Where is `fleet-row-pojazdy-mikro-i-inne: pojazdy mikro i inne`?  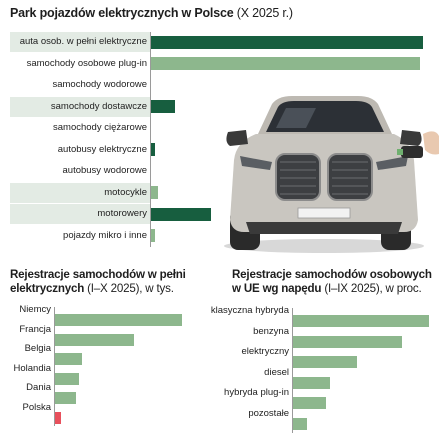 fleet-row-pojazdy-mikro-i-inne: pojazdy mikro i inne is located at coordinates (80, 236).